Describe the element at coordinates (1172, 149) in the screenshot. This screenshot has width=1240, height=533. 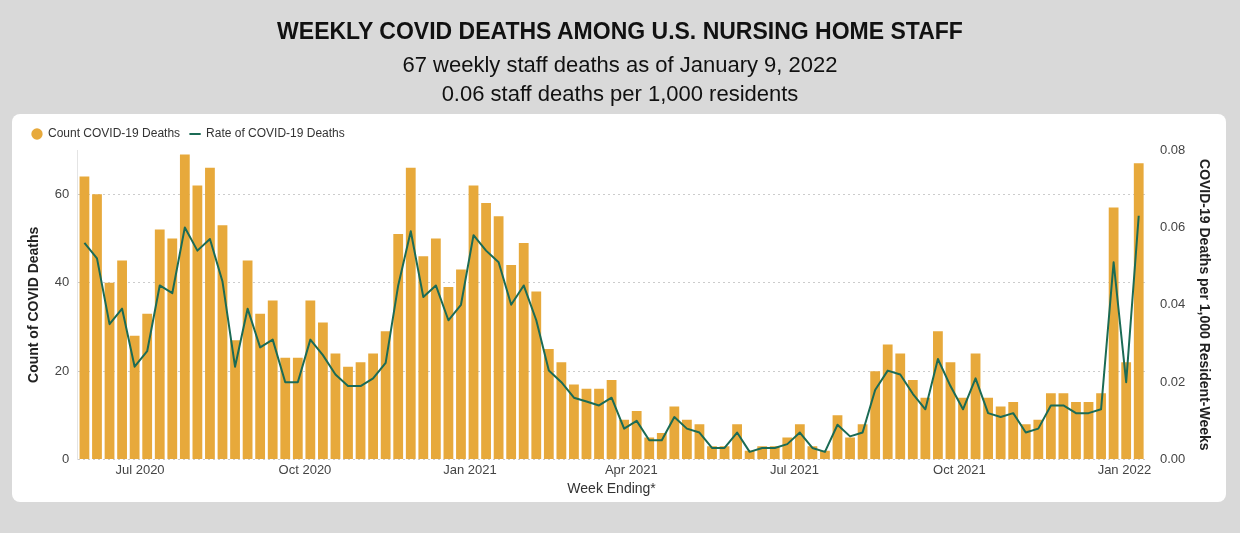
I see `y2-tick-label: 0.08` at that location.